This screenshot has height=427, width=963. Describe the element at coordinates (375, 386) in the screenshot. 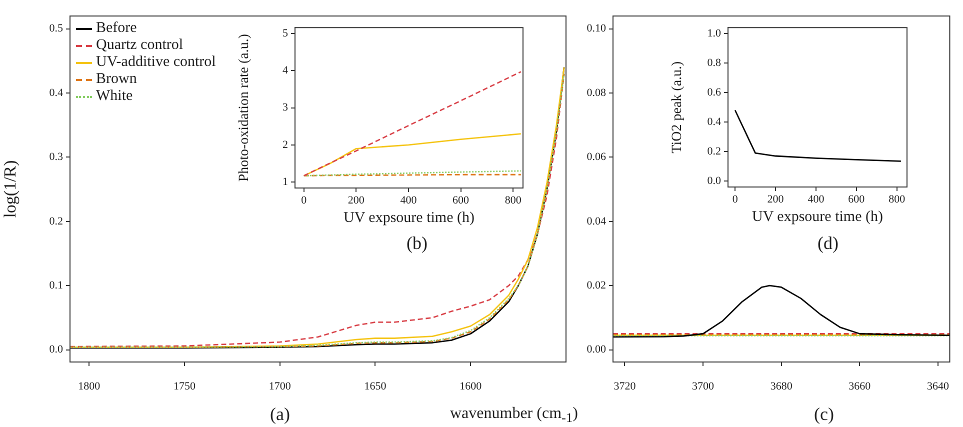

I see `x-tick-label: 1650` at that location.